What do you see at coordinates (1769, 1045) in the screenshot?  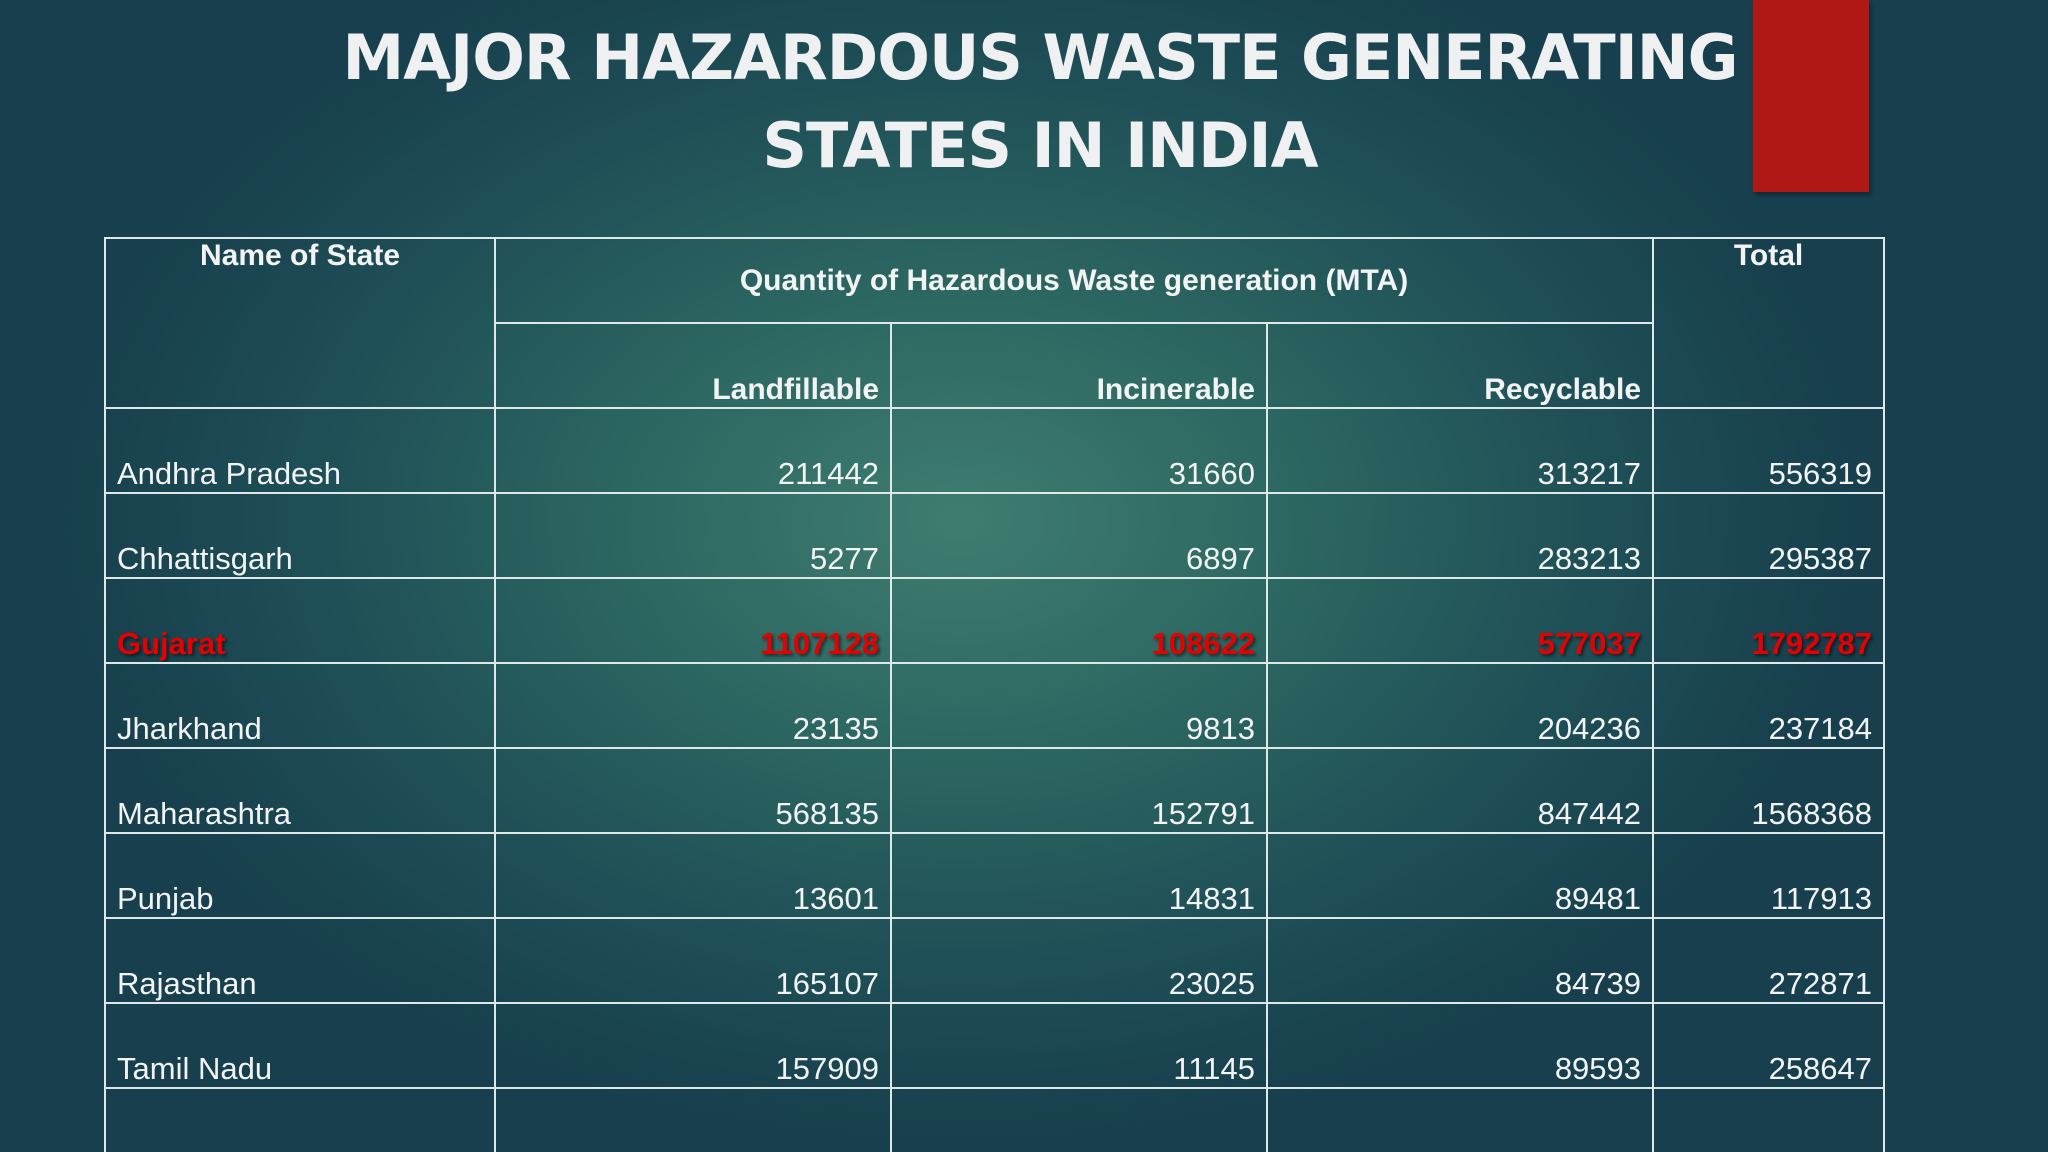 I see `total-value: 258647` at bounding box center [1769, 1045].